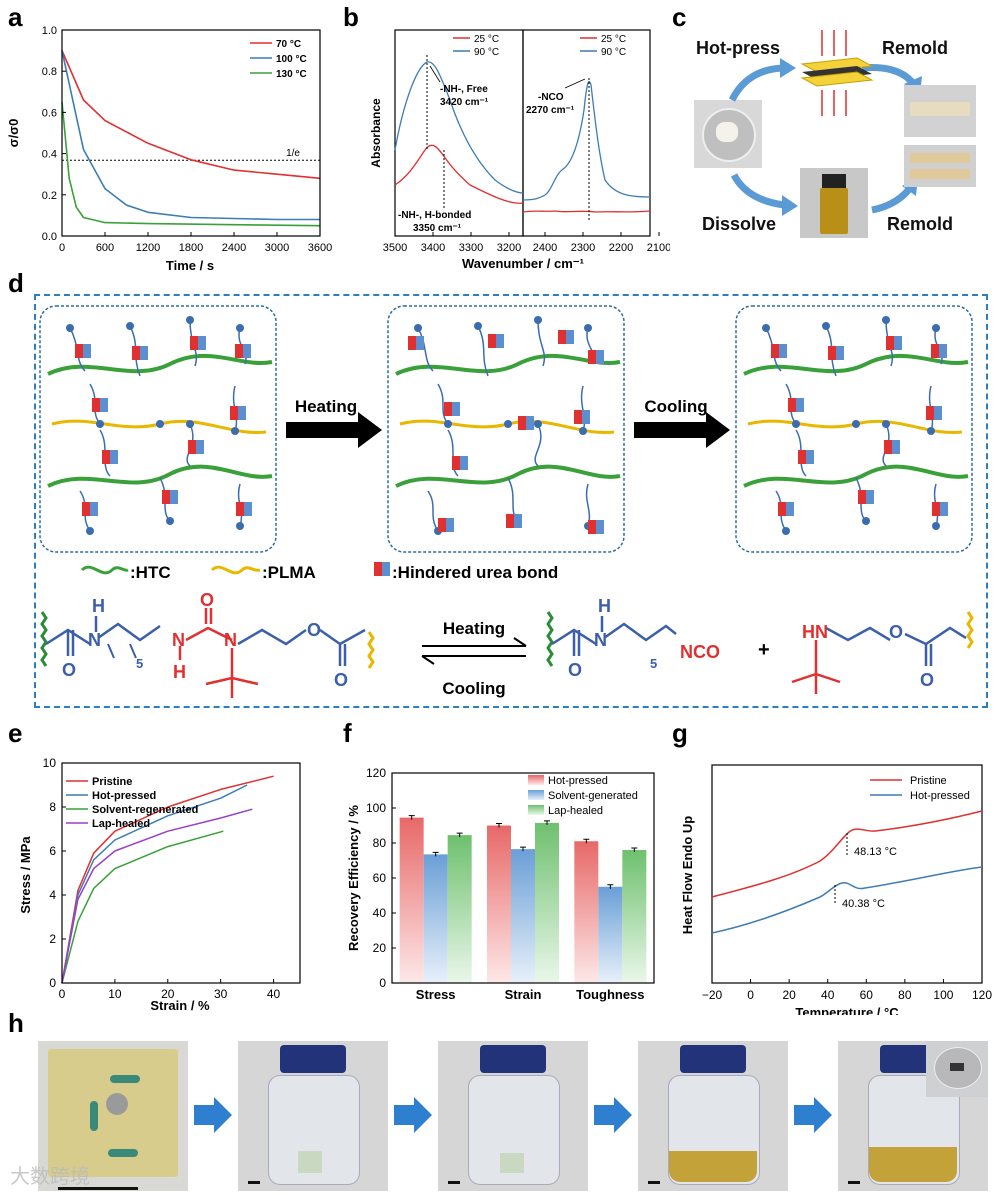 Image resolution: width=996 pixels, height=1195 pixels. Describe the element at coordinates (475, 572) in the screenshot. I see `legend-bond: :Hindered urea bond` at that location.